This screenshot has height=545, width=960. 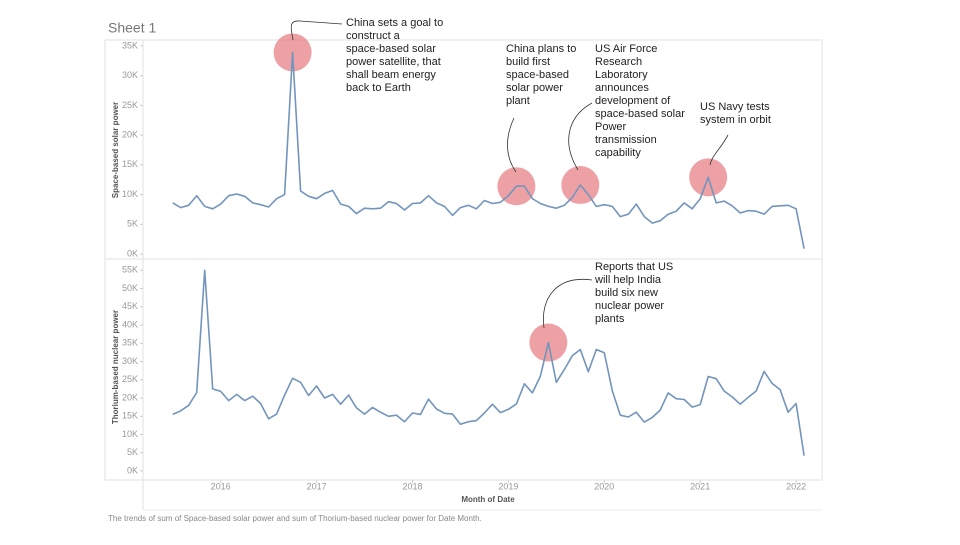 I want to click on x-tick-label: 2021, so click(x=700, y=486).